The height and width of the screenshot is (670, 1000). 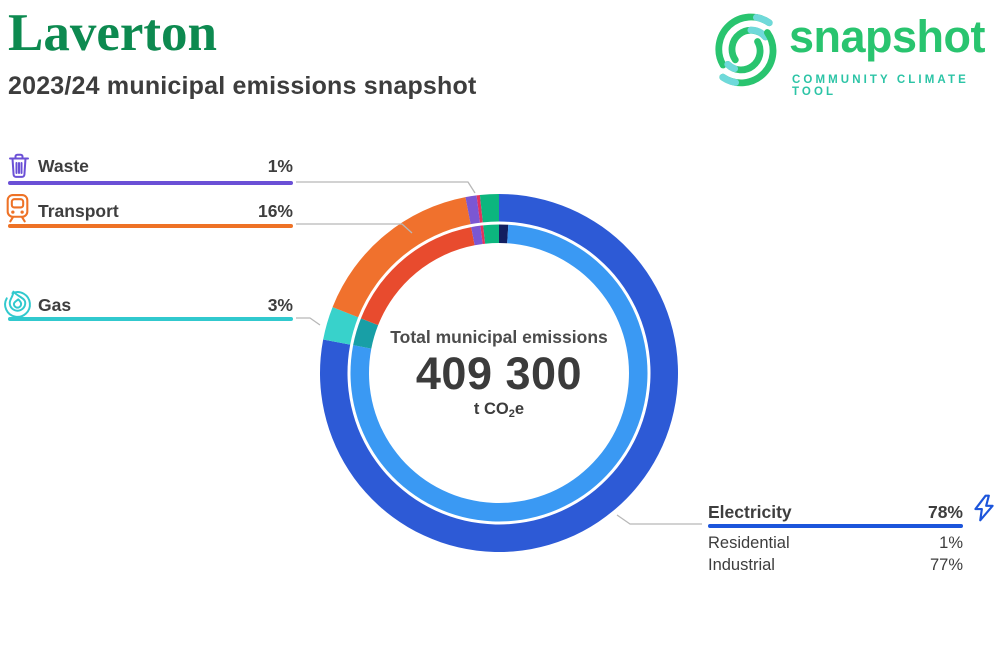 What do you see at coordinates (880, 86) in the screenshot?
I see `snapshot-tagline: COMMUNITY CLIMATE TOOL` at bounding box center [880, 86].